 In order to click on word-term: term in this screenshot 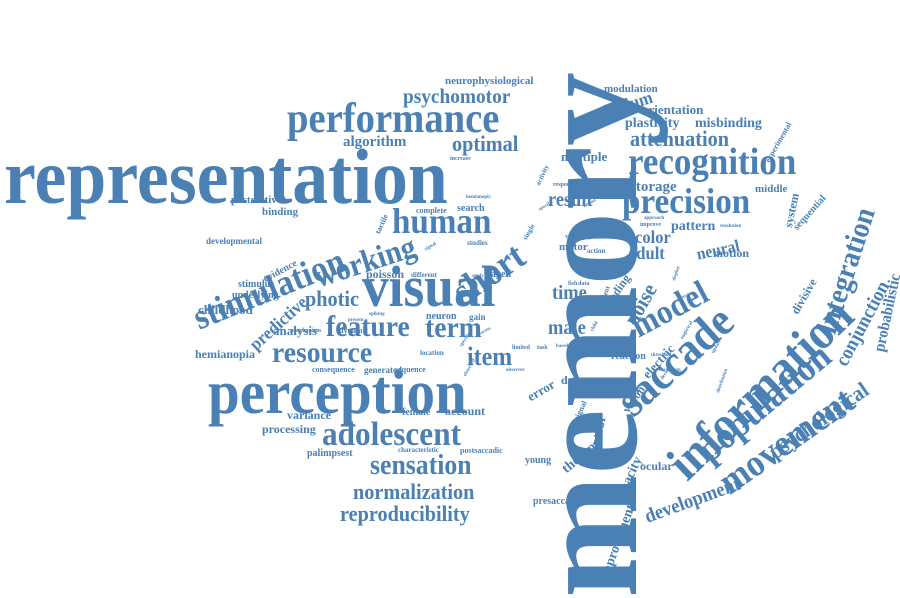, I will do `click(453, 327)`.